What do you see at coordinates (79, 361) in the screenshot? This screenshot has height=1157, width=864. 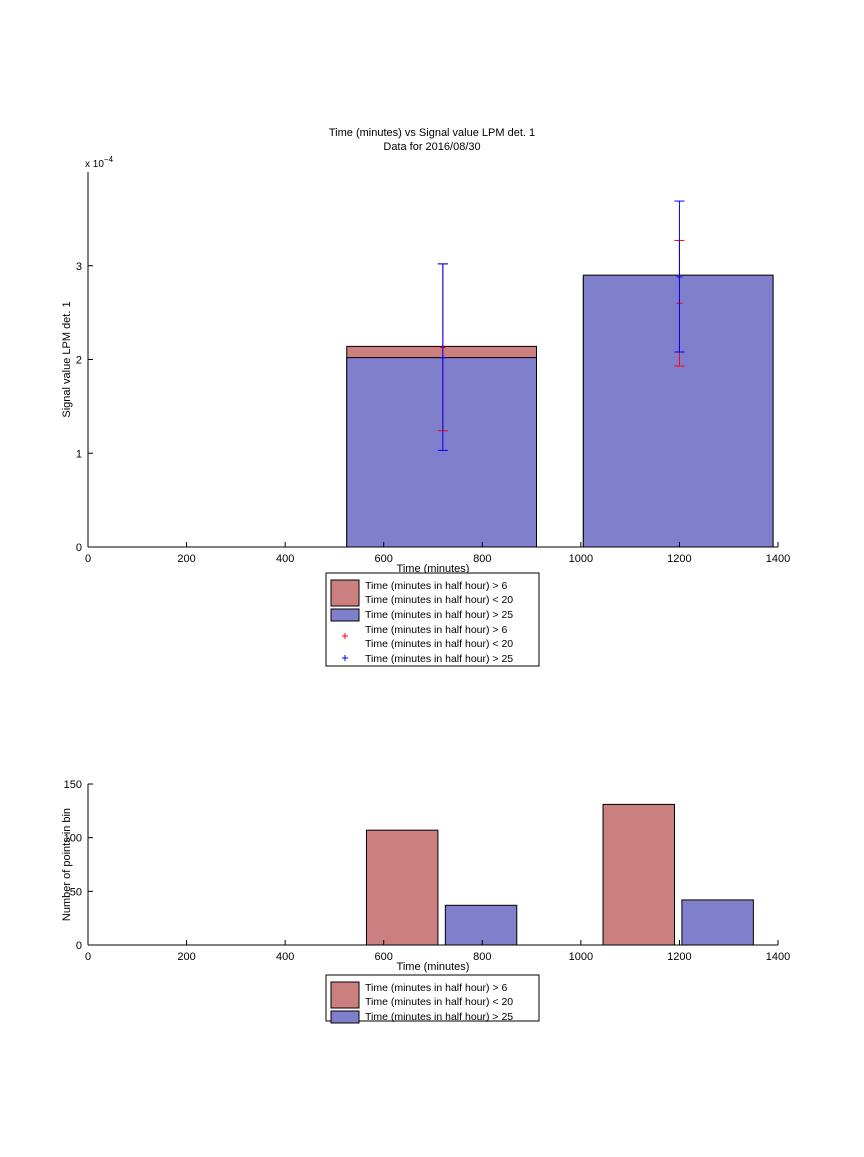 I see `y-tick-label: 2` at bounding box center [79, 361].